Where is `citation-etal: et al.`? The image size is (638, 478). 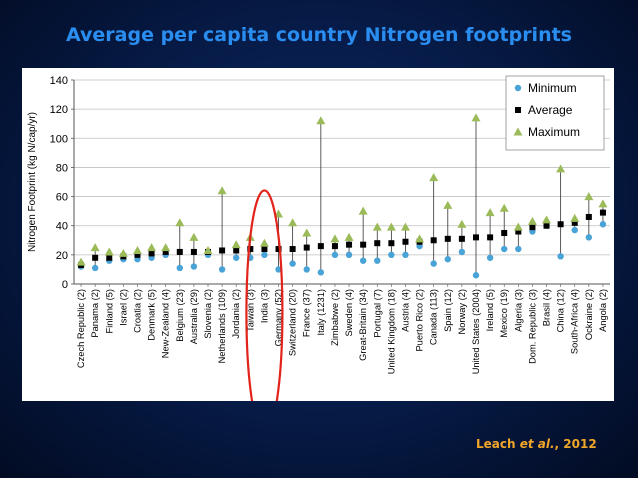
citation-etal: et al. is located at coordinates (537, 444).